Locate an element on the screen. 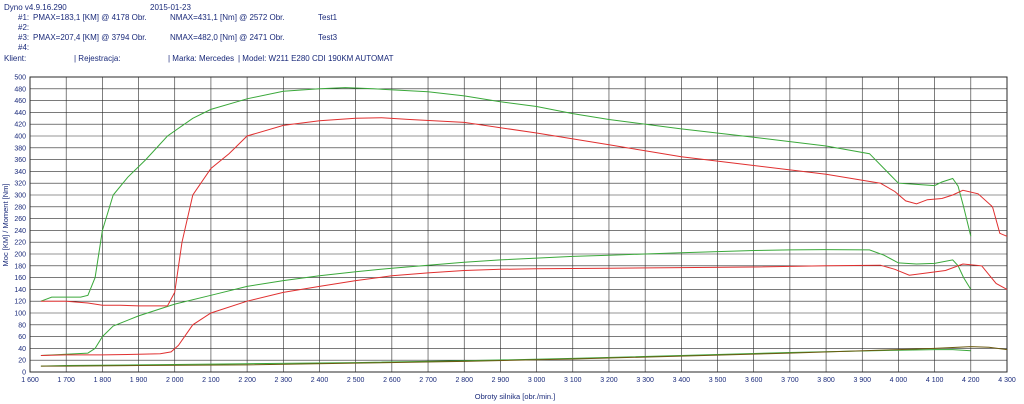 This screenshot has height=404, width=1024. software-version: Dyno v4.9.16.290 is located at coordinates (35, 7).